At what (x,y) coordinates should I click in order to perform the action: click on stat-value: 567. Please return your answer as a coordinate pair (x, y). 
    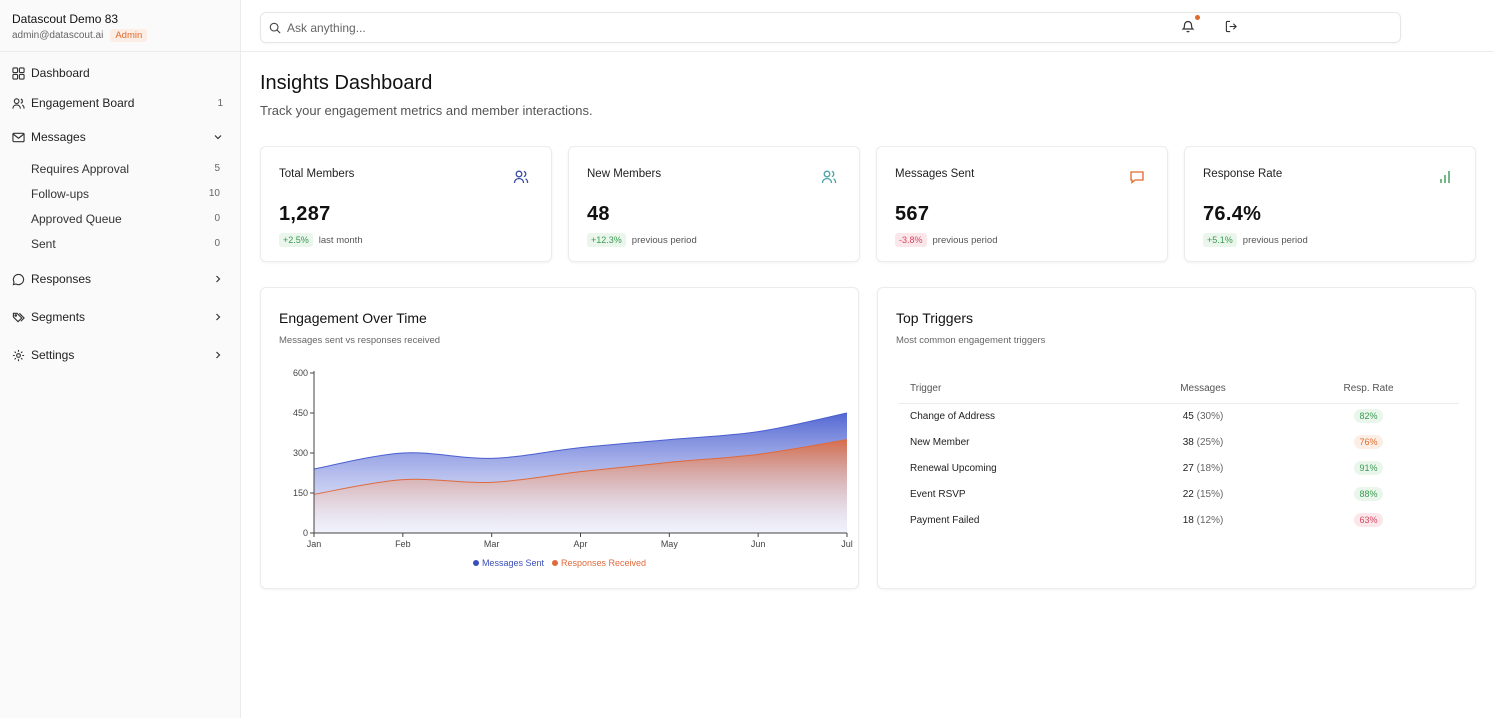
    Looking at the image, I should click on (912, 214).